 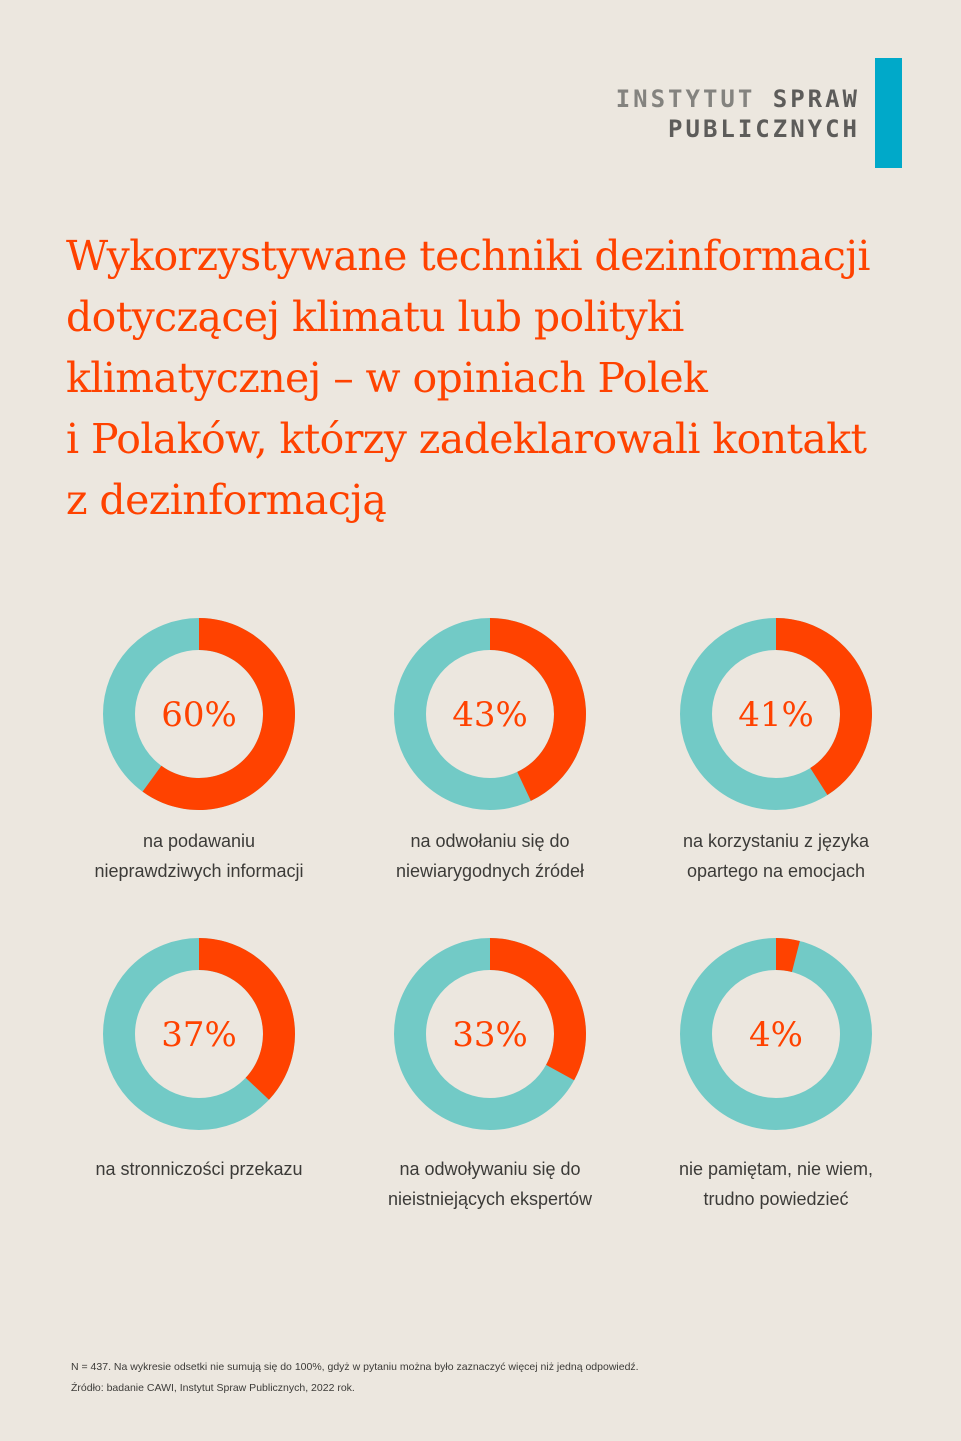 What do you see at coordinates (738, 114) in the screenshot?
I see `logo-text: INSTYTUT SPRAW PUBLICZNYCH` at bounding box center [738, 114].